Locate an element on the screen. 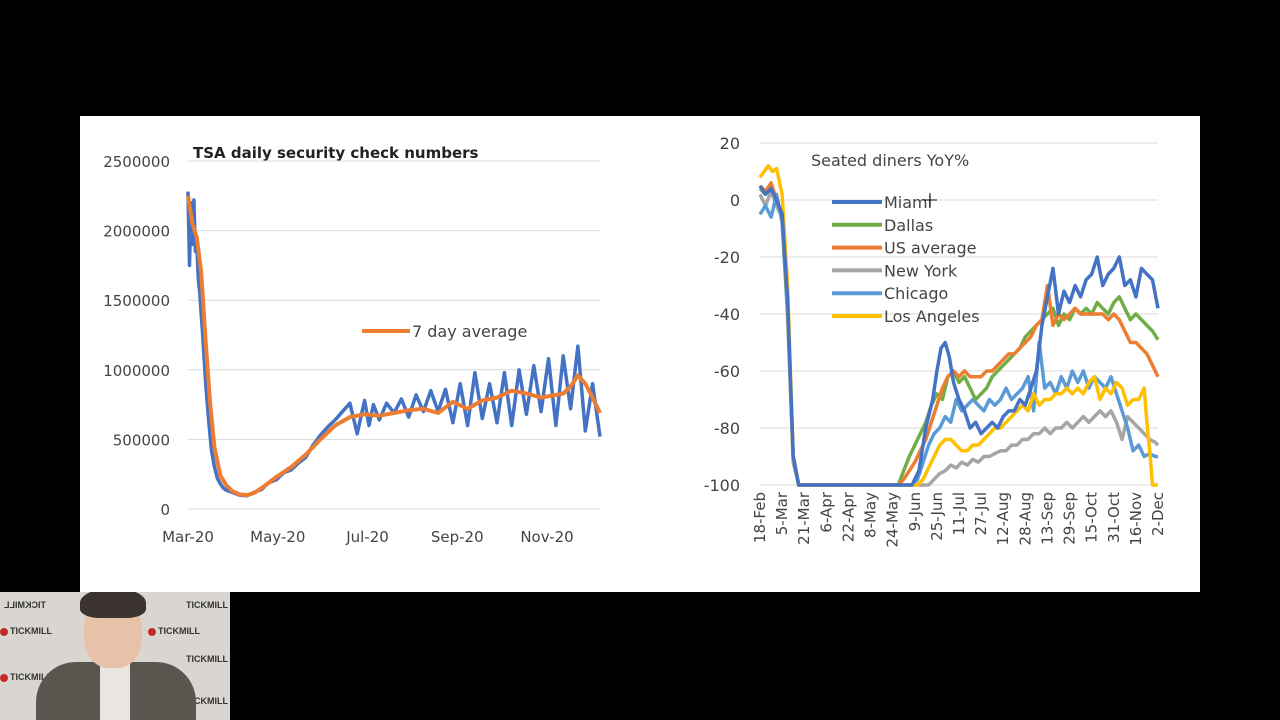  presenter-shirt is located at coordinates (115, 692).